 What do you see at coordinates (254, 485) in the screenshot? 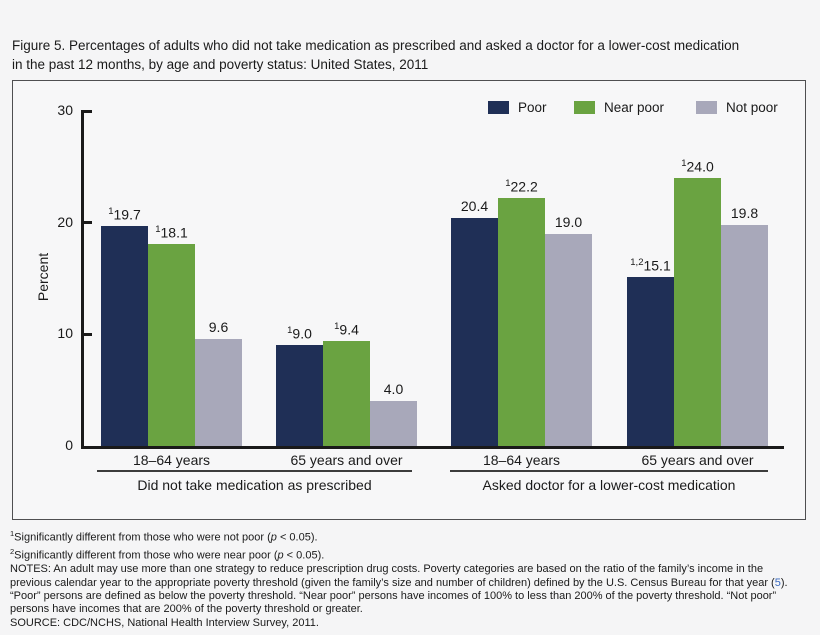
I see `section-label: Did not take medication as prescribed` at bounding box center [254, 485].